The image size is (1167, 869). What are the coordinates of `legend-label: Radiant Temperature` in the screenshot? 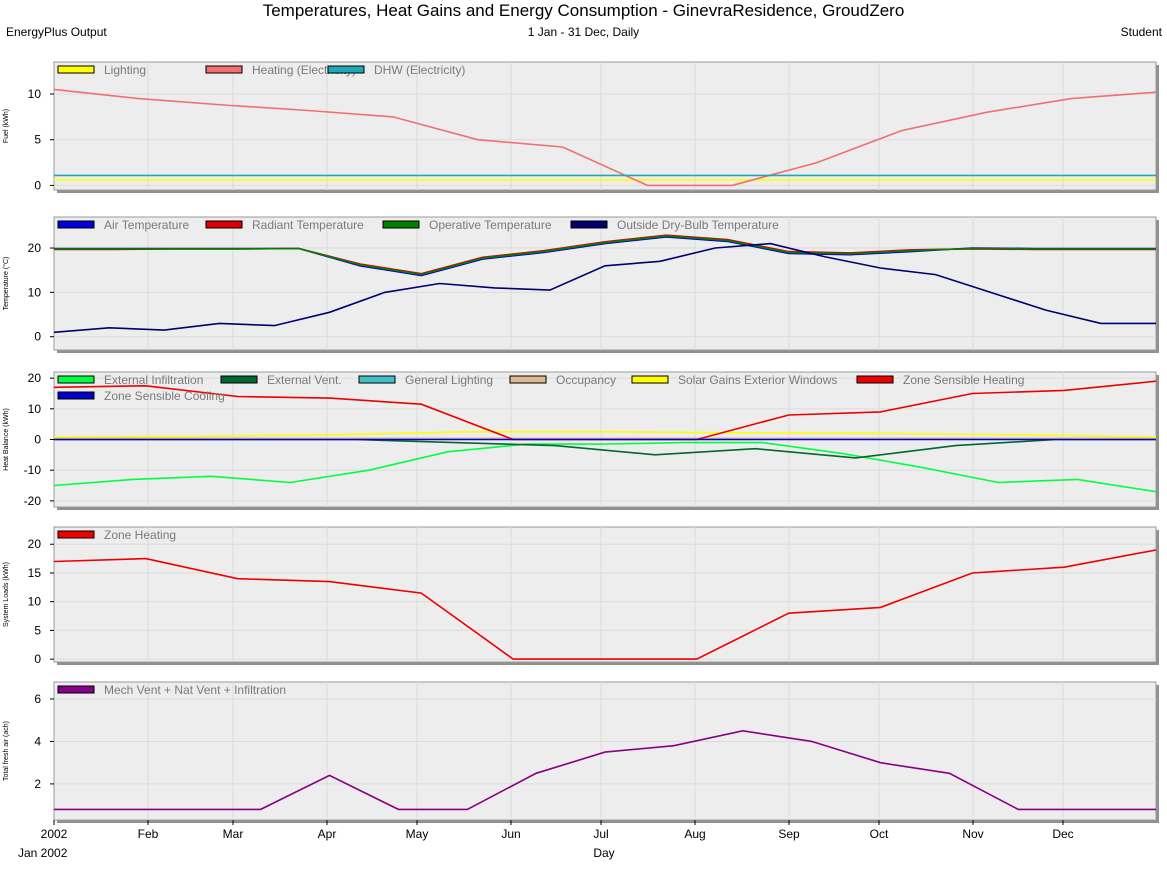 It's located at (308, 225).